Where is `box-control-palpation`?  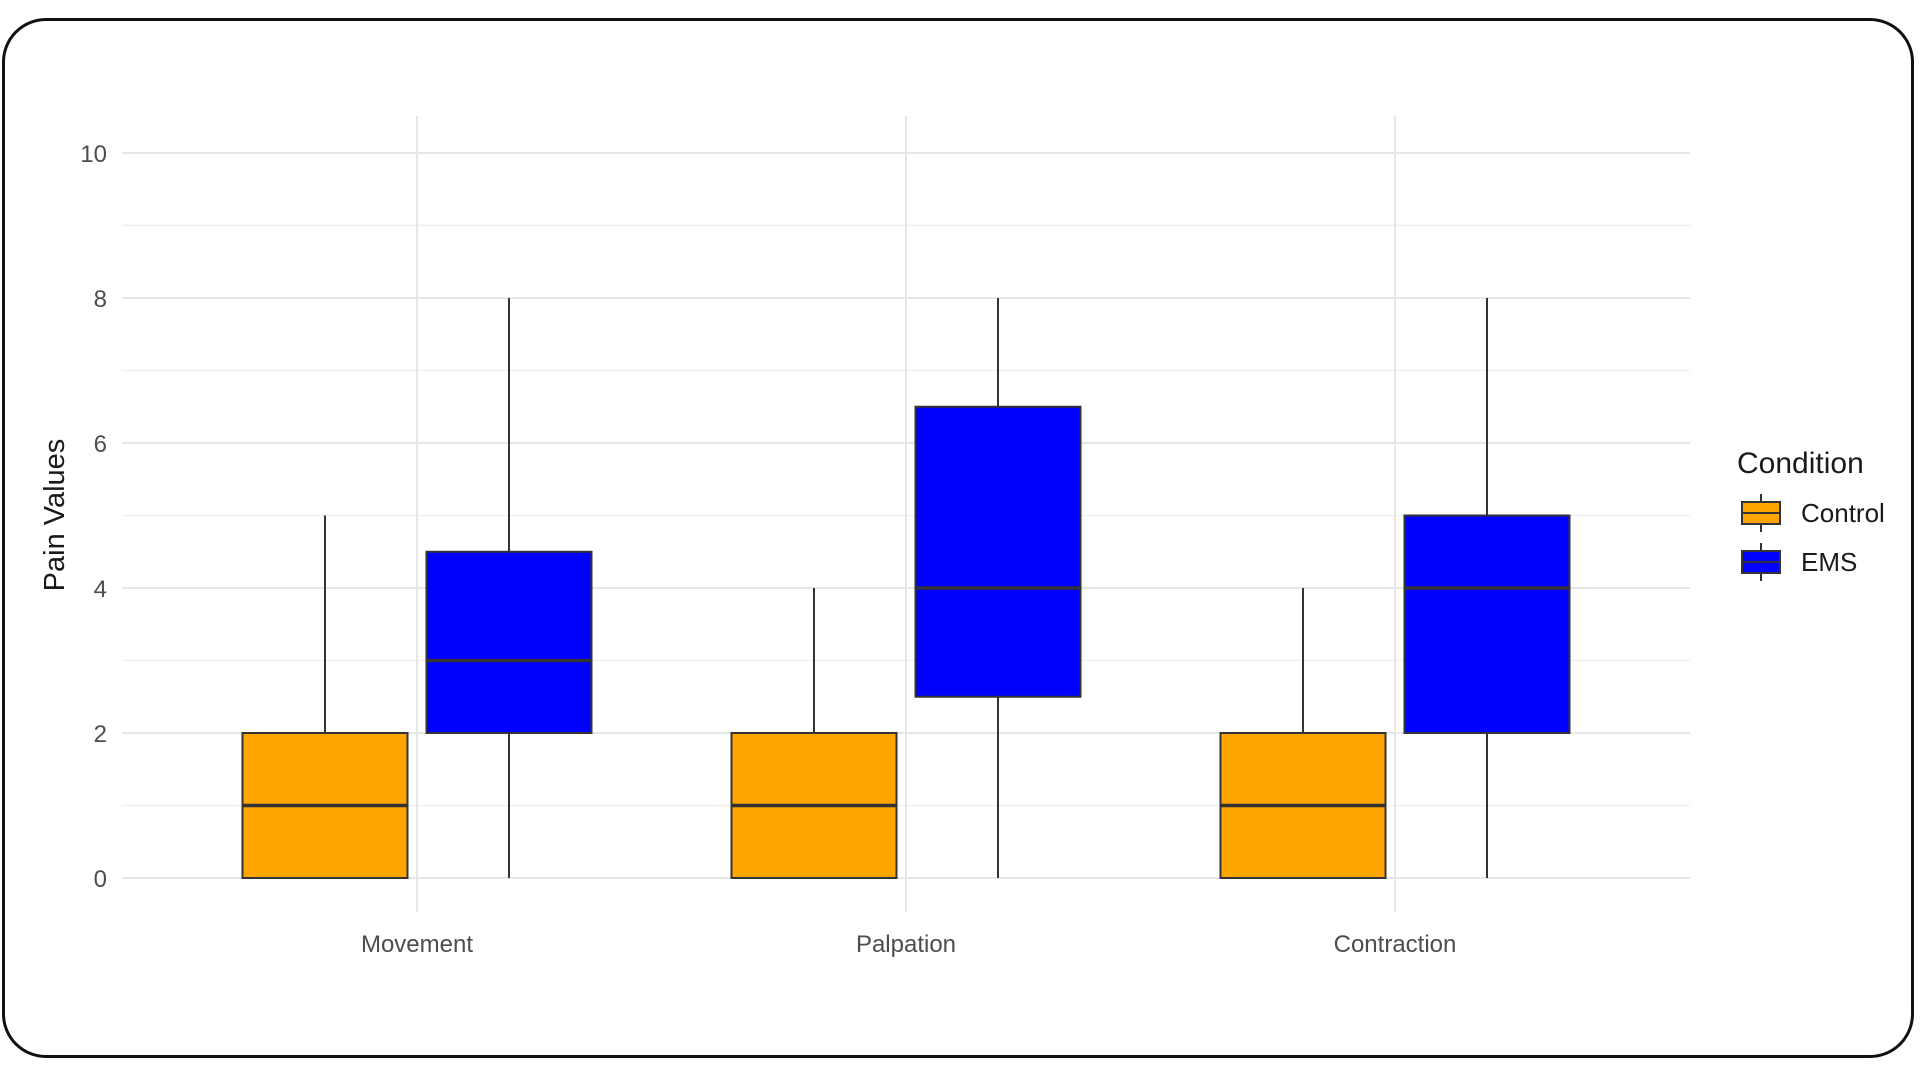
box-control-palpation is located at coordinates (814, 733).